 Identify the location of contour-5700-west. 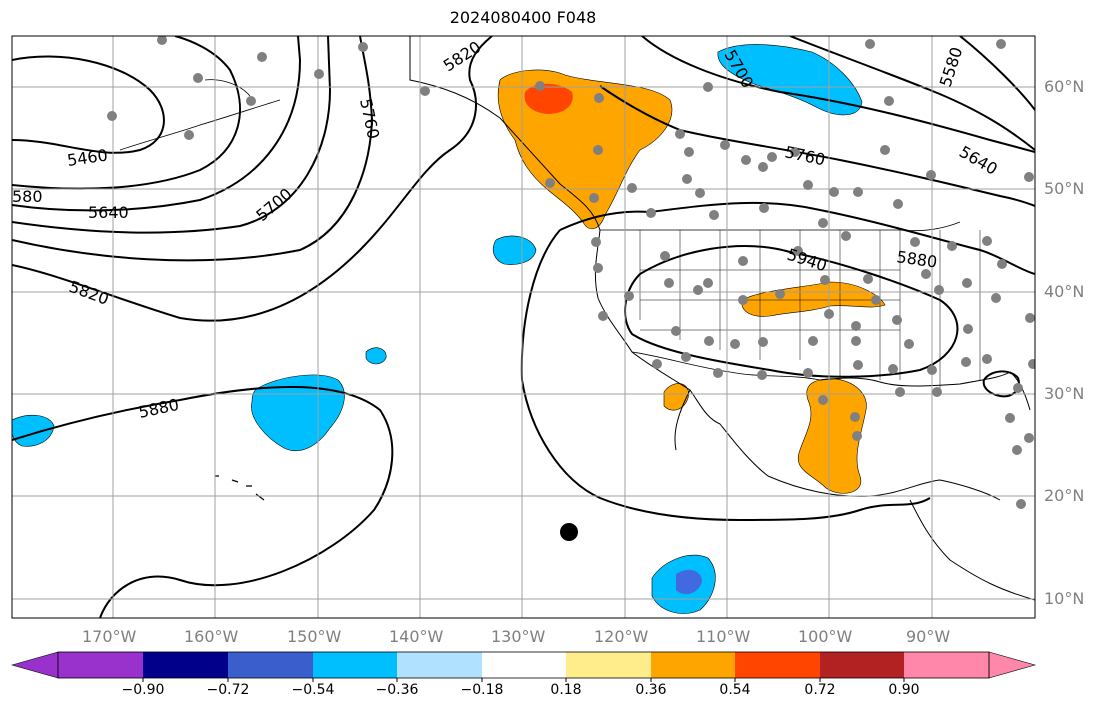
(172, 135).